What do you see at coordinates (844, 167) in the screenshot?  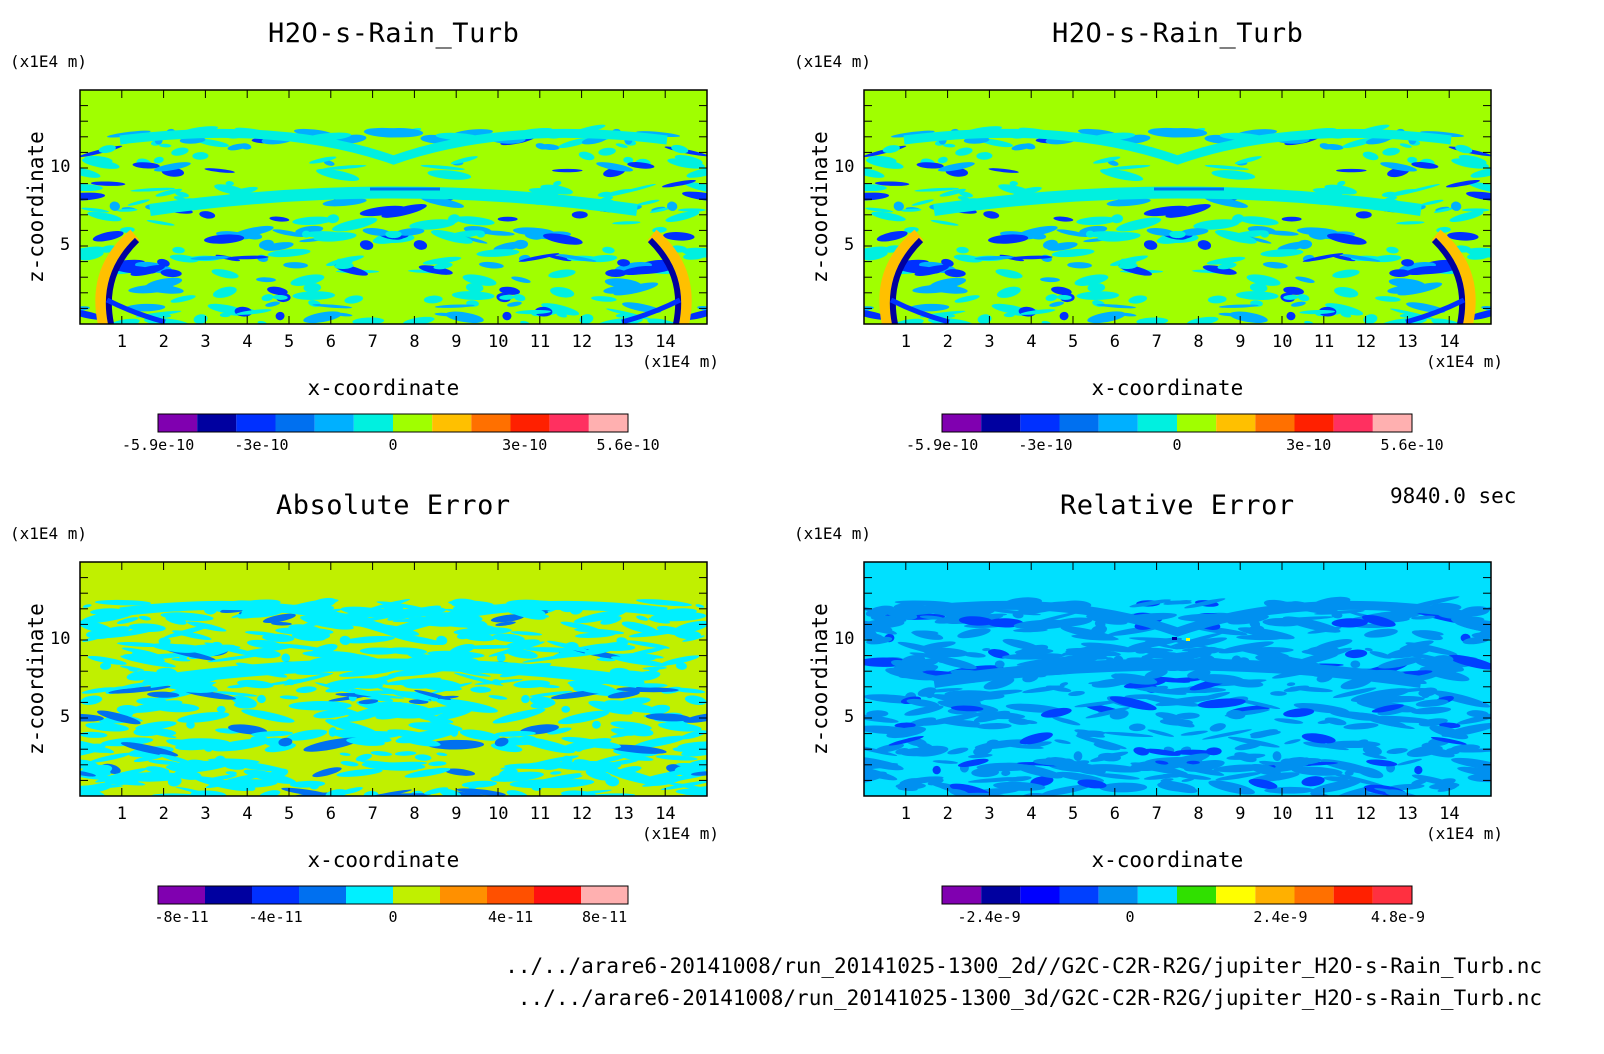 I see `y-tick-label: 10` at bounding box center [844, 167].